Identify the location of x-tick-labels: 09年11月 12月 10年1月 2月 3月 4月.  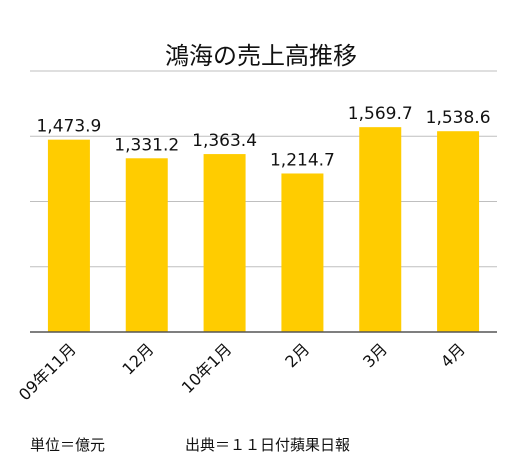
(242, 371).